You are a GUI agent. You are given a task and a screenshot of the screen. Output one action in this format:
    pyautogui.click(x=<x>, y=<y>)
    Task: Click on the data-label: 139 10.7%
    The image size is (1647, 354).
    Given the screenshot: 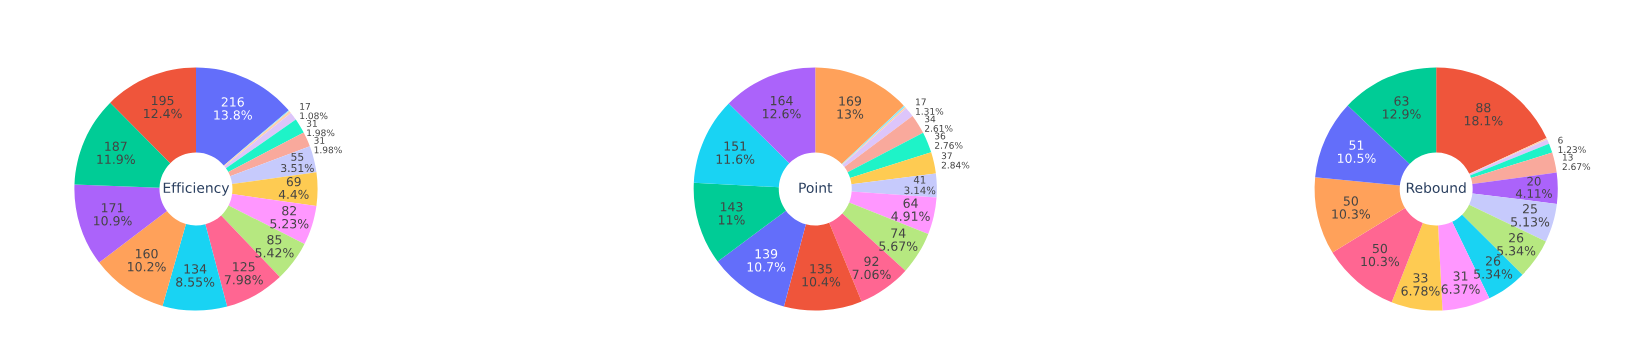 What is the action you would take?
    pyautogui.click(x=766, y=260)
    